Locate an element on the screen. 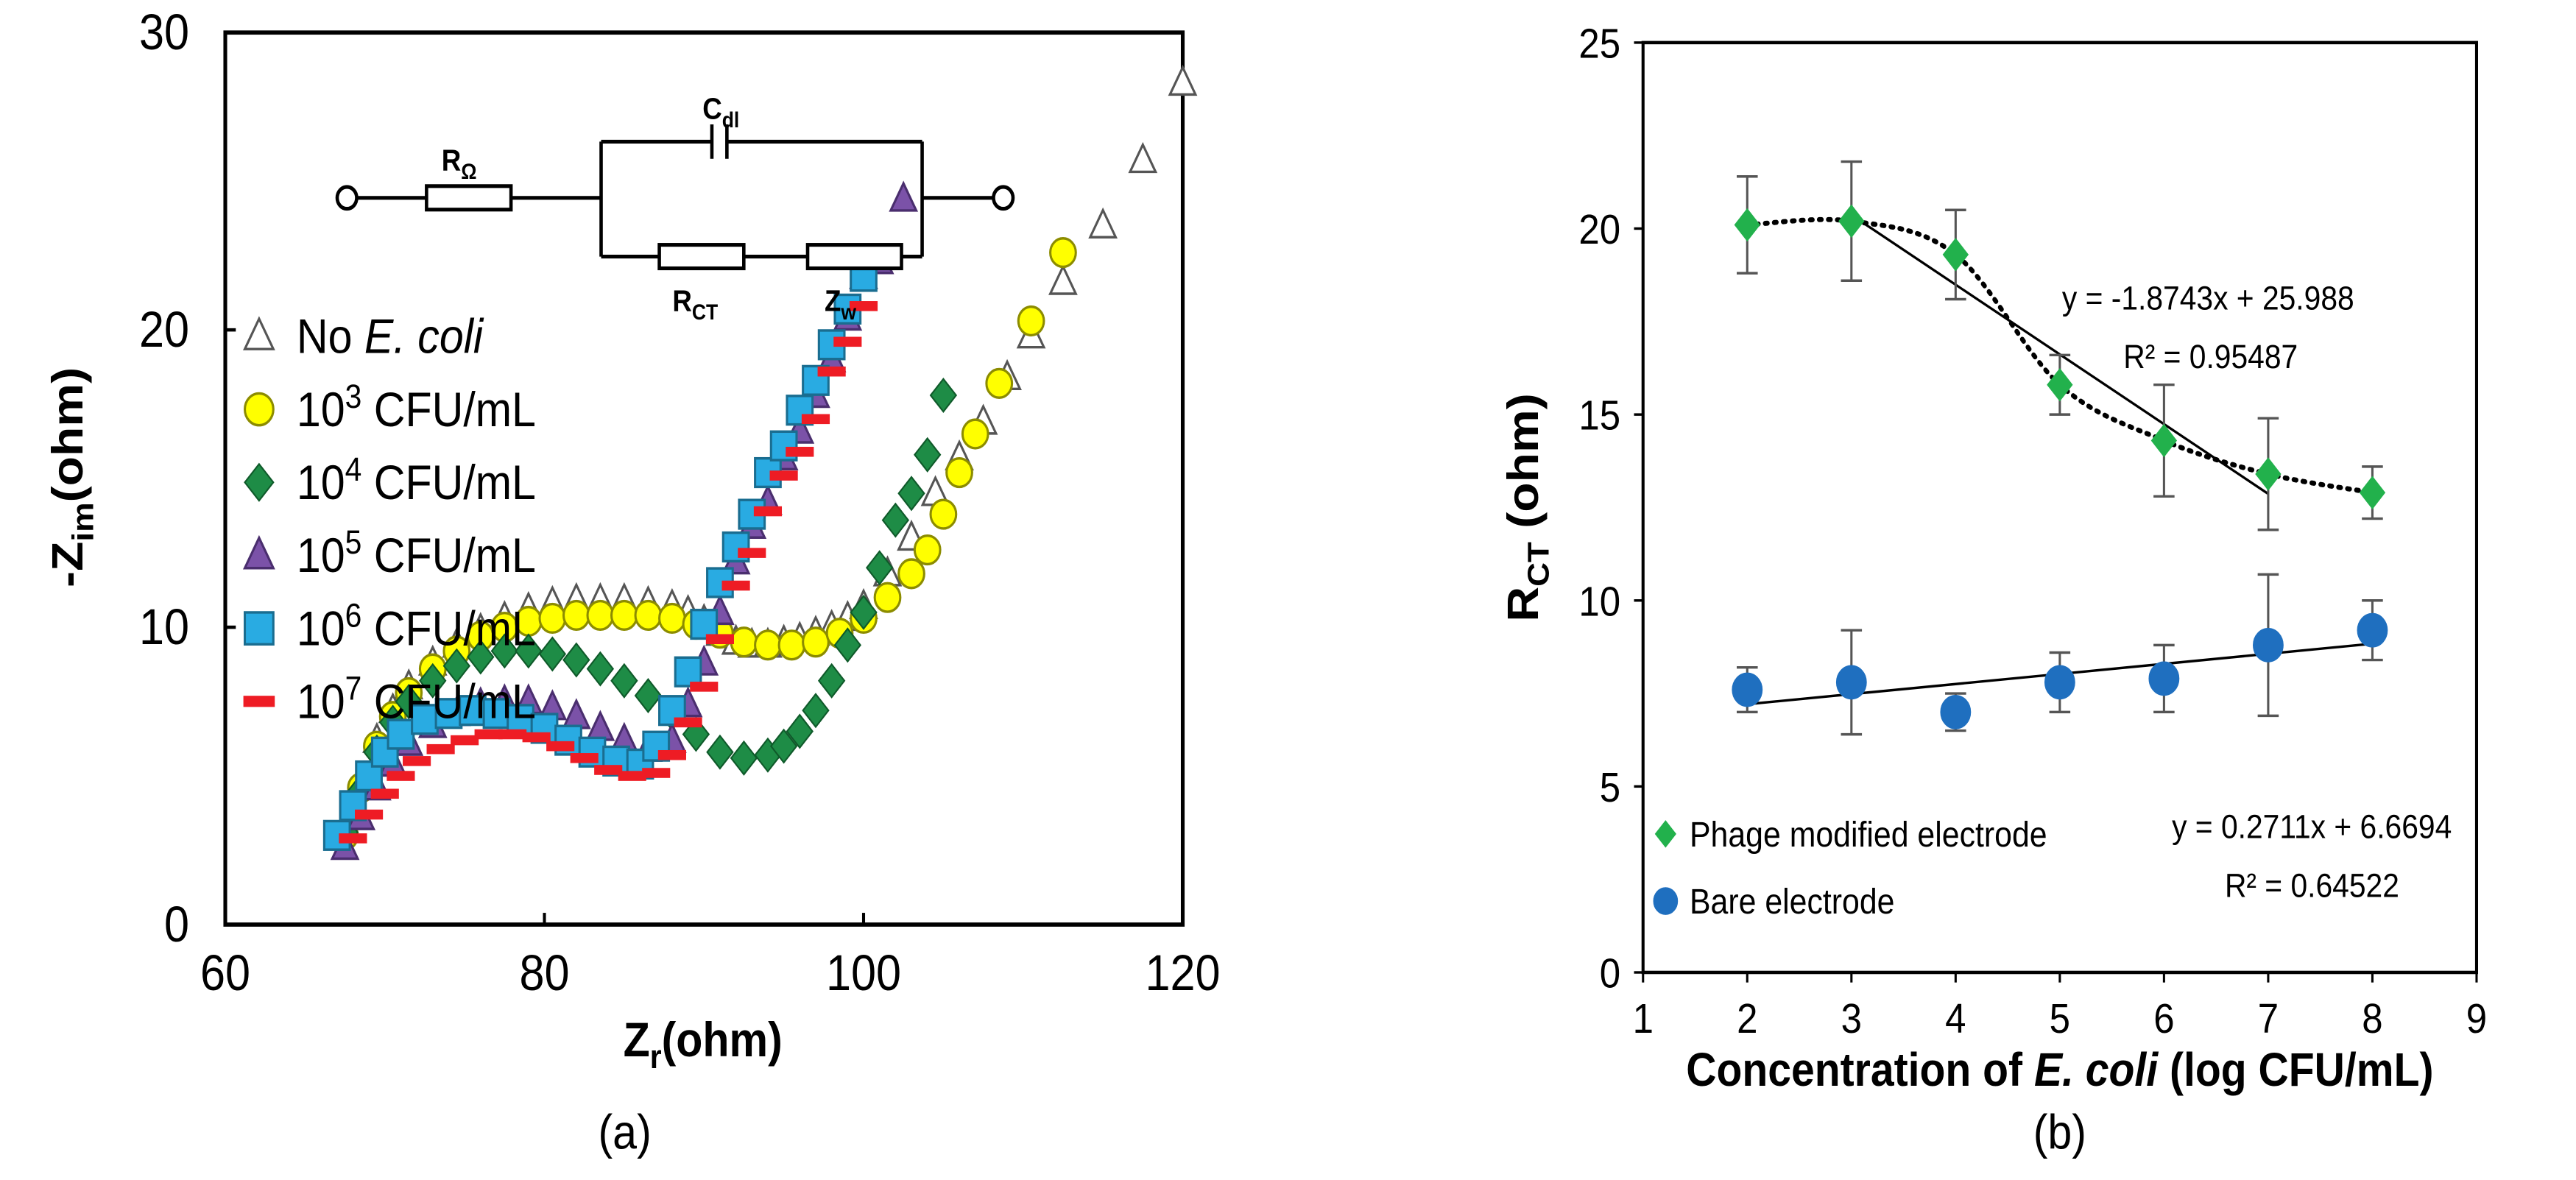 The width and height of the screenshot is (2576, 1180). x-tick-label-b: 1 is located at coordinates (1643, 1018).